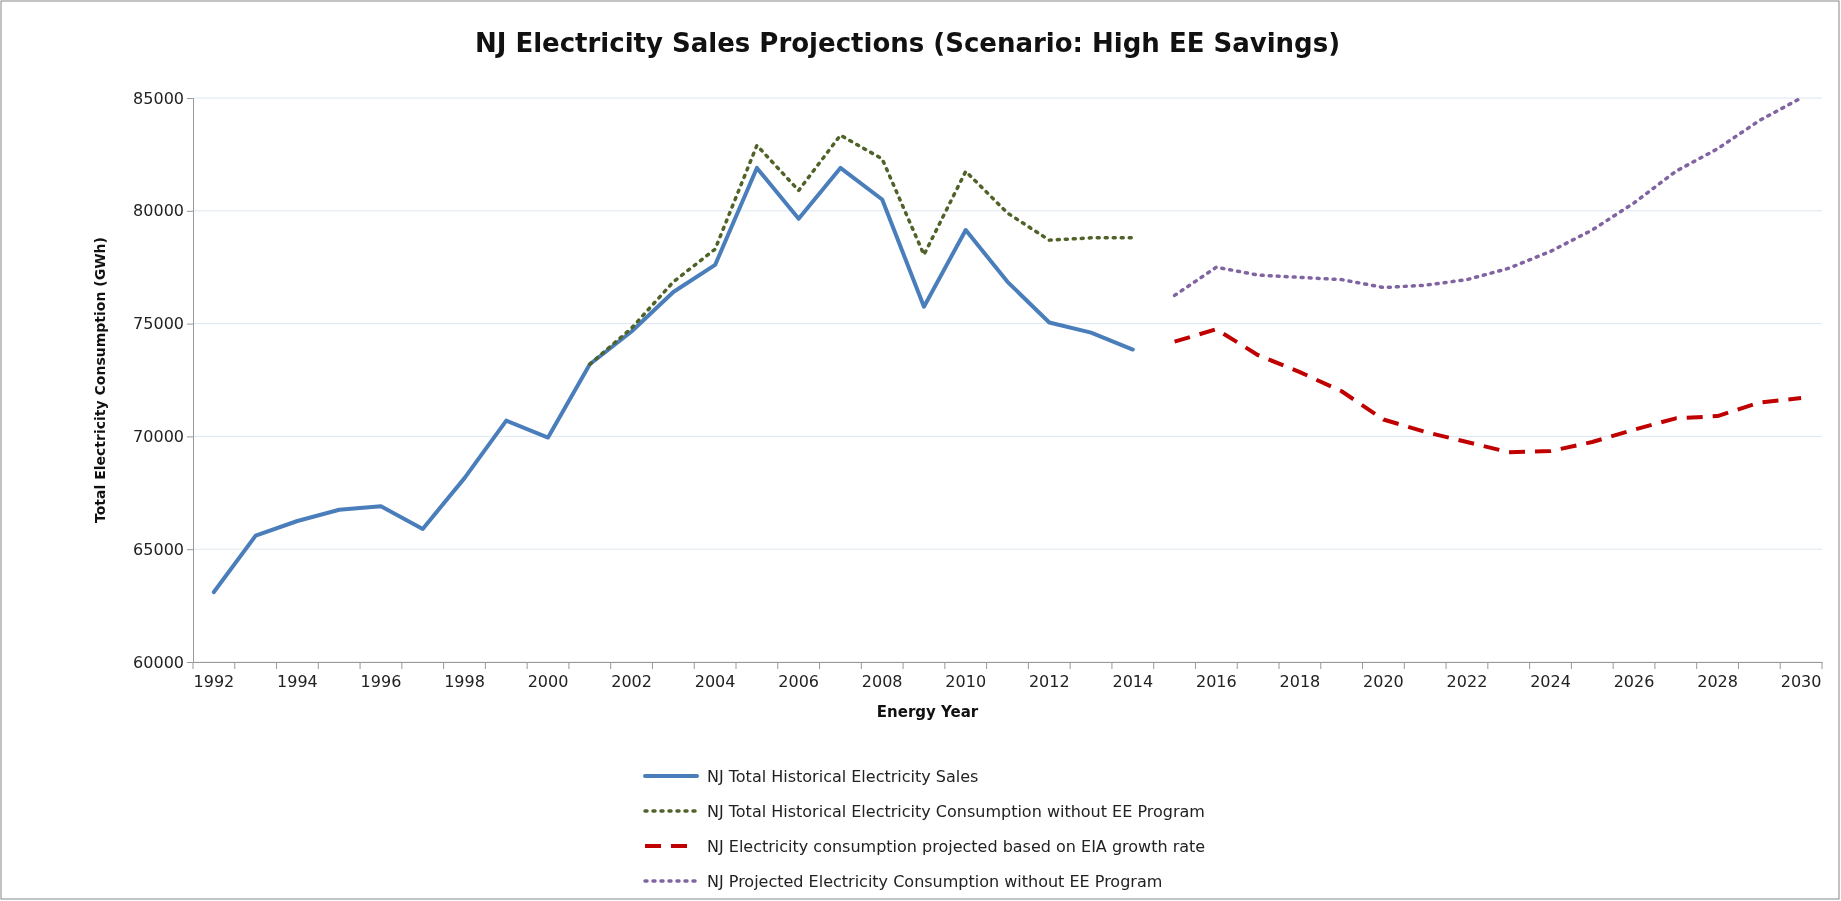  What do you see at coordinates (907, 43) in the screenshot?
I see `chart-title: NJ Electricity Sales Projections (Scenario: High EE Savings)` at bounding box center [907, 43].